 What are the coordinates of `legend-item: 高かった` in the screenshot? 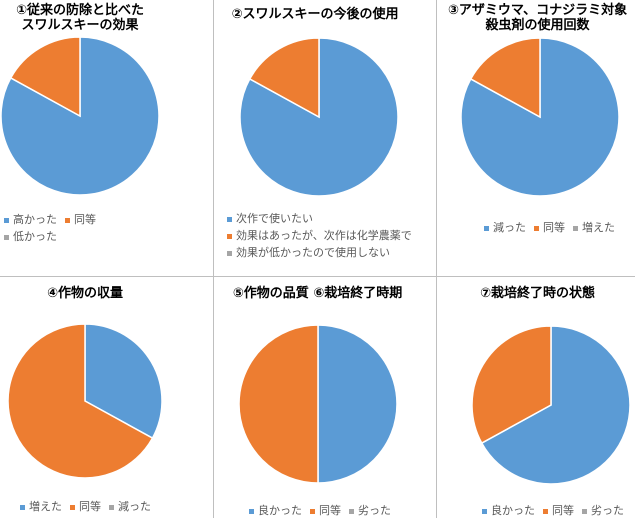 It's located at (30, 219).